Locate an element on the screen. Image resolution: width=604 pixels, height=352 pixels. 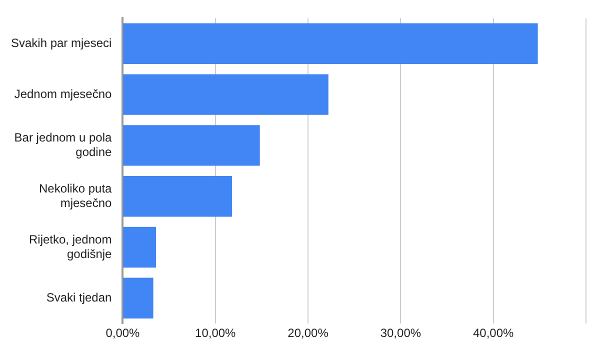
y-tick-label: Jednom mjesečno is located at coordinates (63, 93).